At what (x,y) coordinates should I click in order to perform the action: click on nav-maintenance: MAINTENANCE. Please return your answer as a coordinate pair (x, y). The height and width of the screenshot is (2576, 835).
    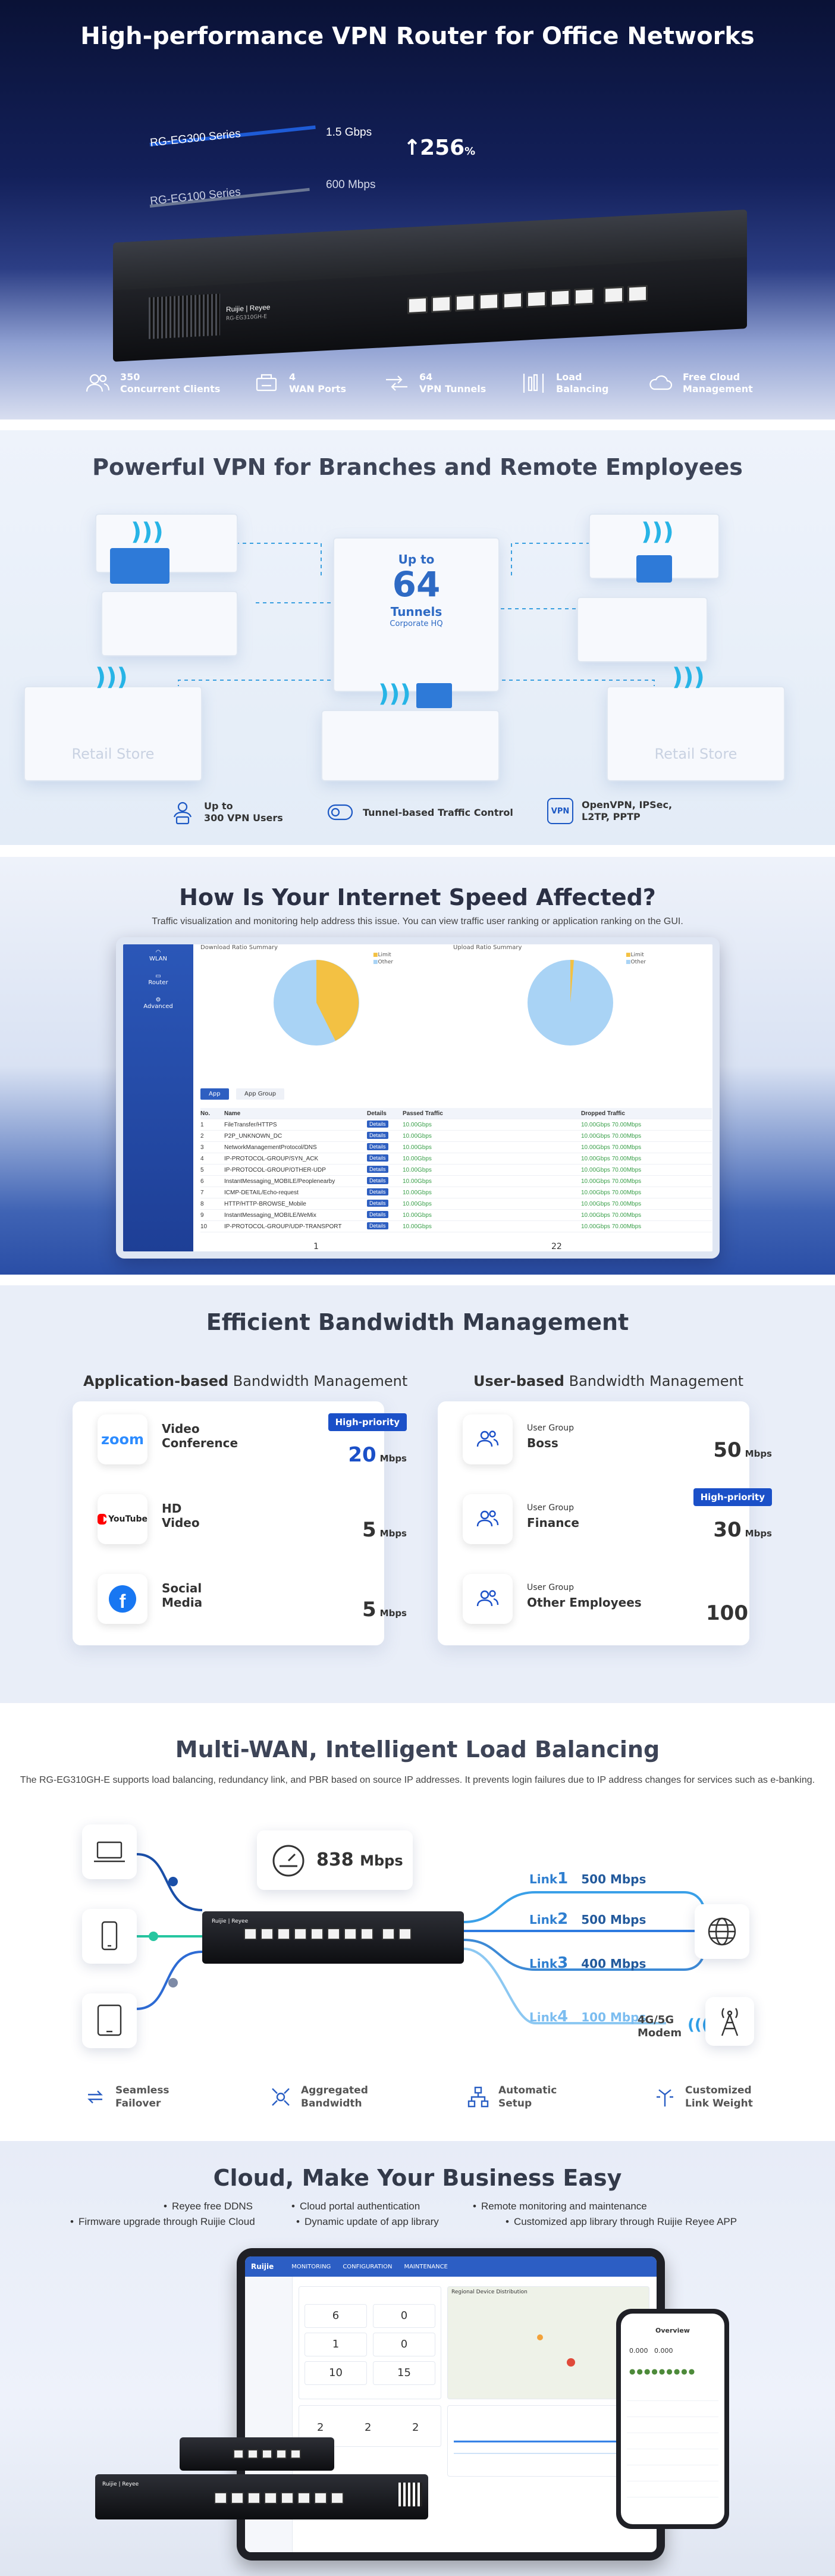
    Looking at the image, I should click on (426, 2266).